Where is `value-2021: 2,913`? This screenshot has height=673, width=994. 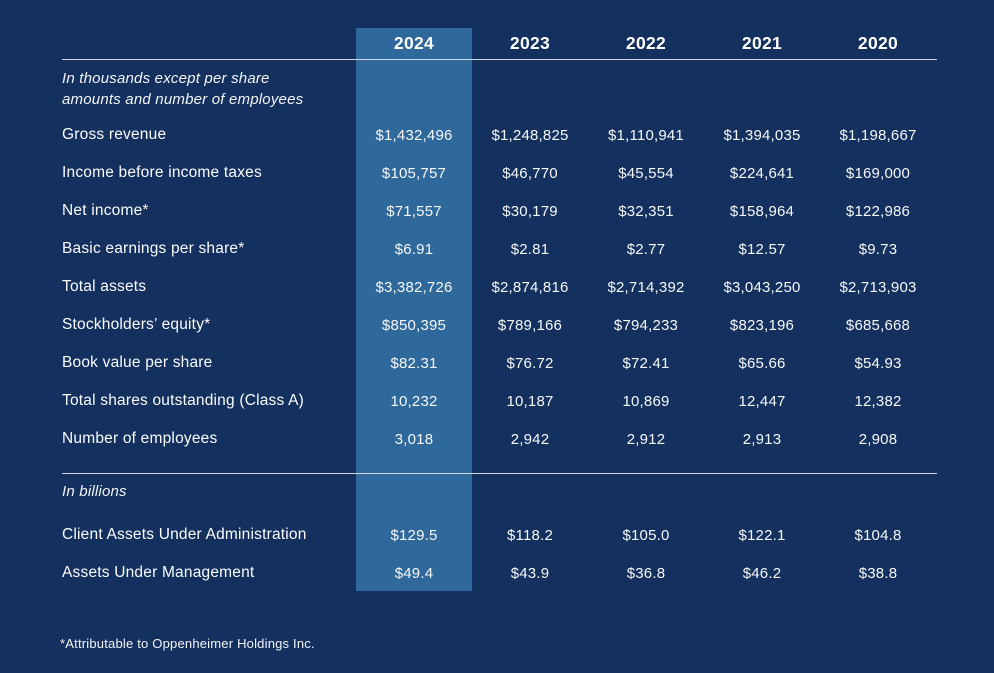 value-2021: 2,913 is located at coordinates (762, 439).